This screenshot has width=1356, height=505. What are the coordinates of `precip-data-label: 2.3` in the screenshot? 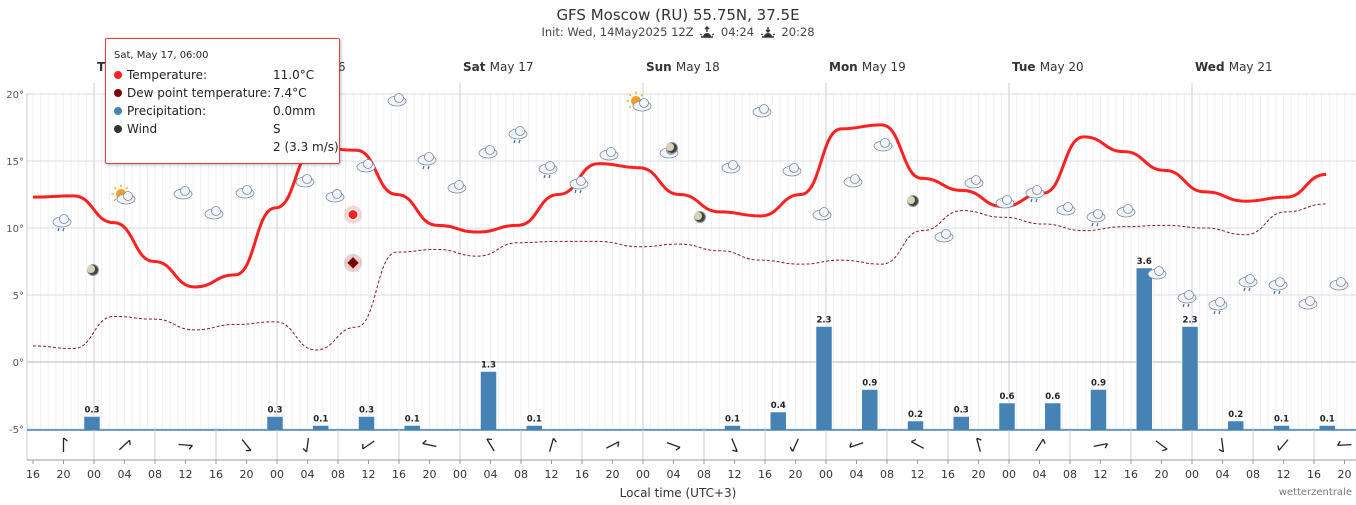 It's located at (1189, 321).